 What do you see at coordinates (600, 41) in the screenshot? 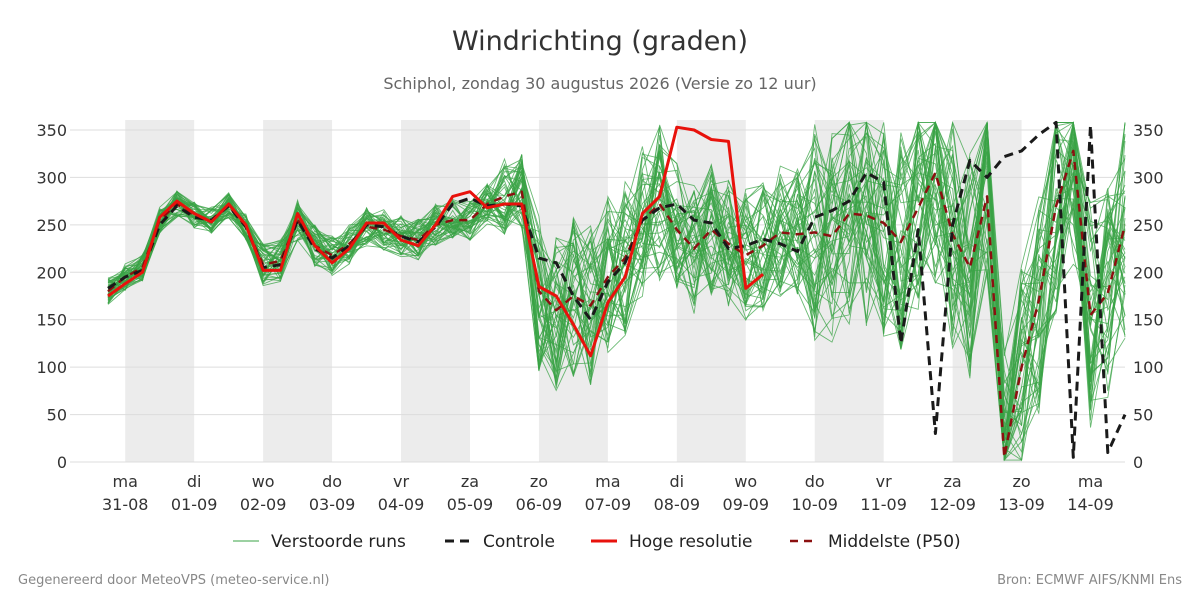
I see `chart-title: Windrichting (graden)` at bounding box center [600, 41].